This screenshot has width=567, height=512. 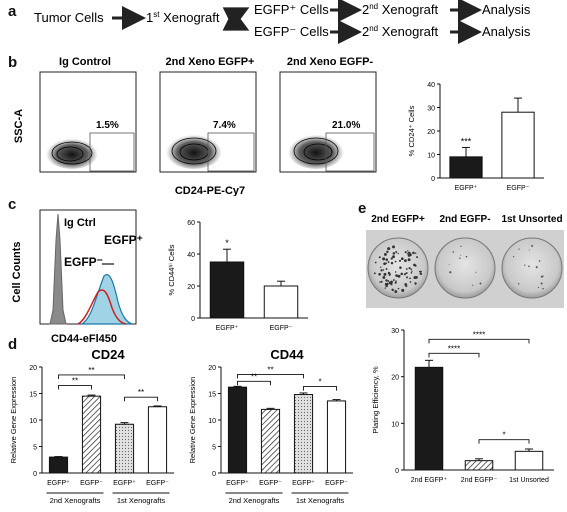 What do you see at coordinates (123, 240) in the screenshot?
I see `egfp-pos-label: EGFP⁺` at bounding box center [123, 240].